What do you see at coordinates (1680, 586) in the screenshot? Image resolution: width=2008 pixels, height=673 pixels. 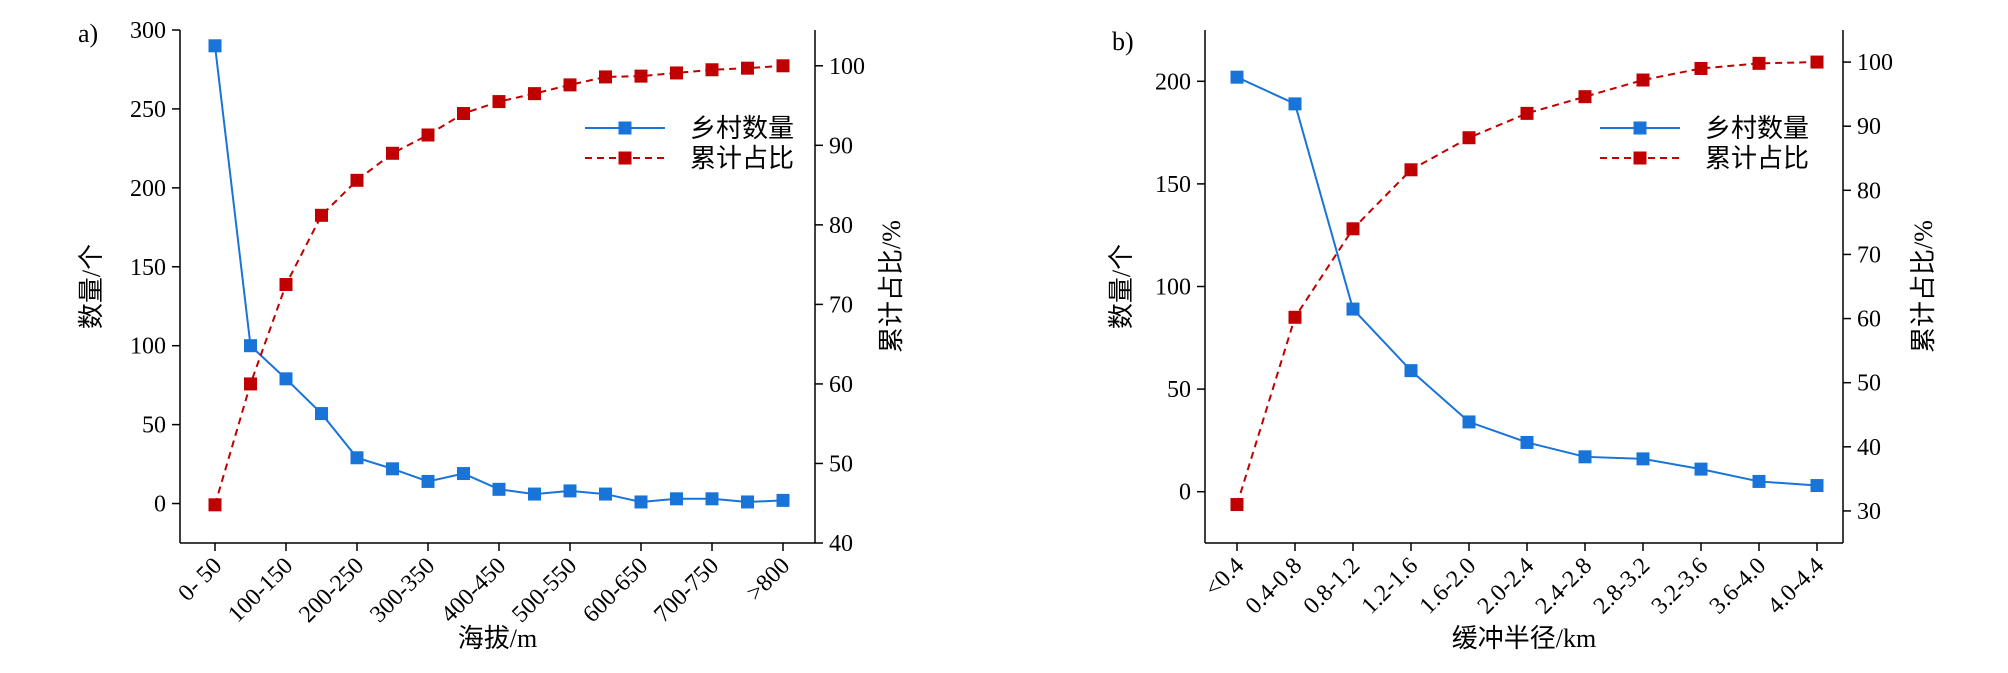 I see `x-tick-label: 3.2-3.6` at bounding box center [1680, 586].